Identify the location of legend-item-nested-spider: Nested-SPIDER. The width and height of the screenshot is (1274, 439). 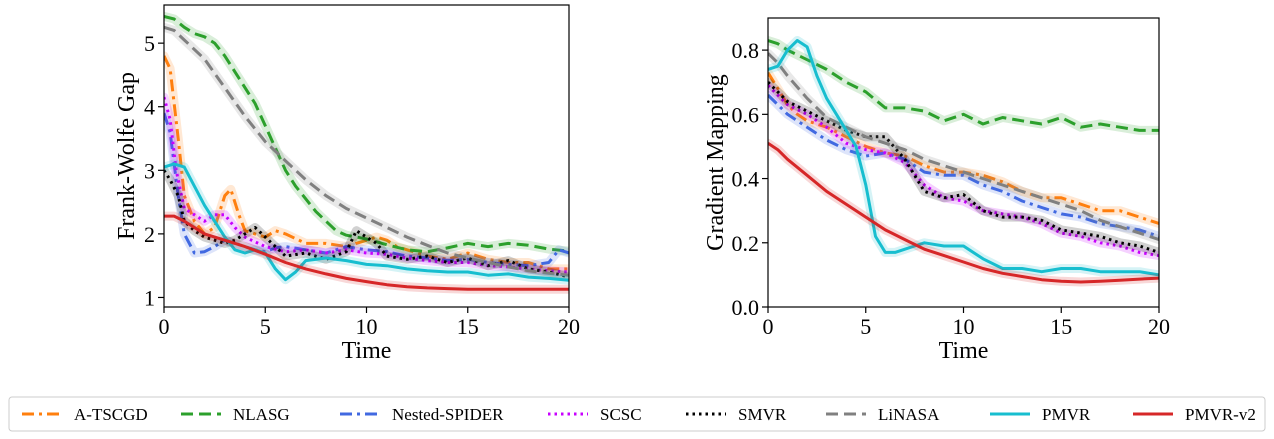
(422, 414).